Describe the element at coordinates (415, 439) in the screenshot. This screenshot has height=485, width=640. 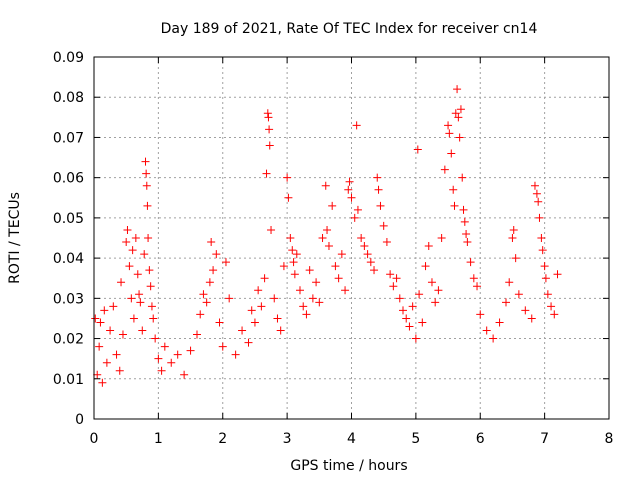
I see `x-tick-label: 5` at that location.